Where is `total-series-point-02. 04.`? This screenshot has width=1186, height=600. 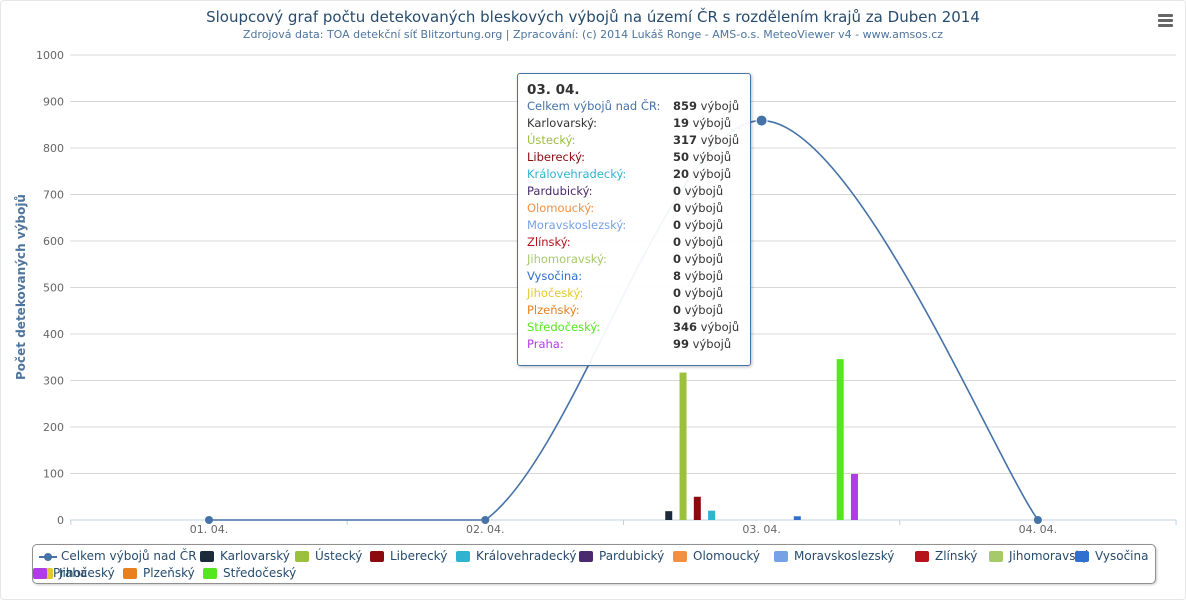 total-series-point-02. 04. is located at coordinates (485, 520).